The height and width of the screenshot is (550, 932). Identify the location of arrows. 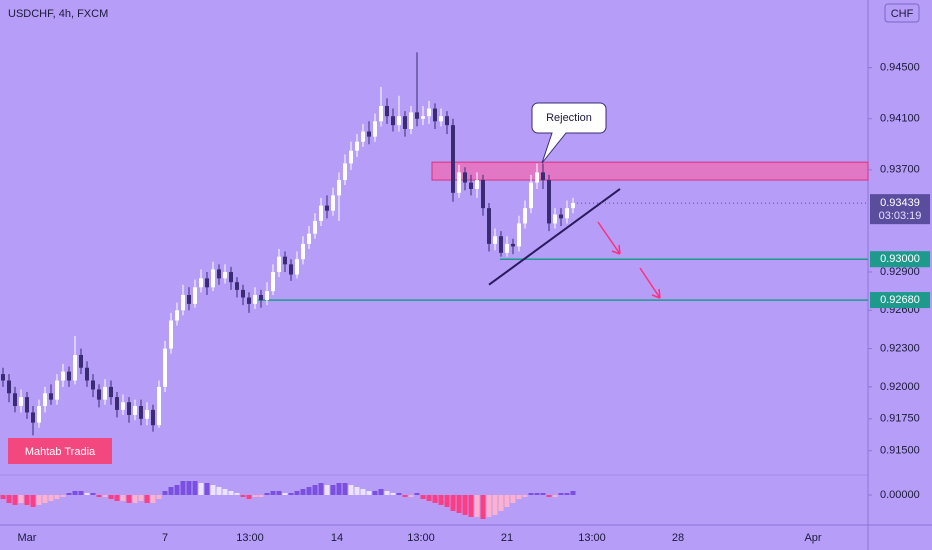
(629, 260).